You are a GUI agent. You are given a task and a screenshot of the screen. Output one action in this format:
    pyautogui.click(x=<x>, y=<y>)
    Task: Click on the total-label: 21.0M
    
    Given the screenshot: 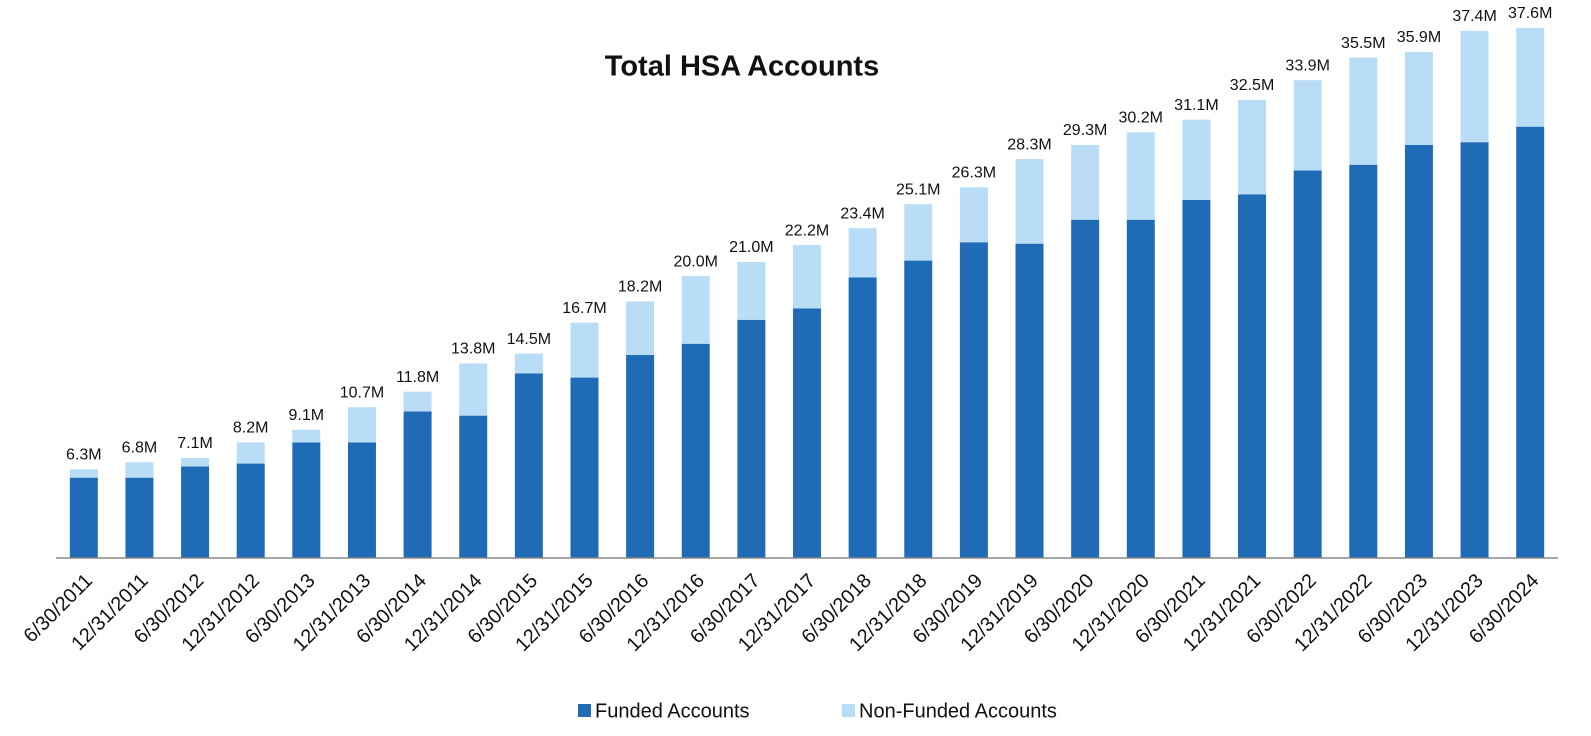 What is the action you would take?
    pyautogui.click(x=751, y=247)
    